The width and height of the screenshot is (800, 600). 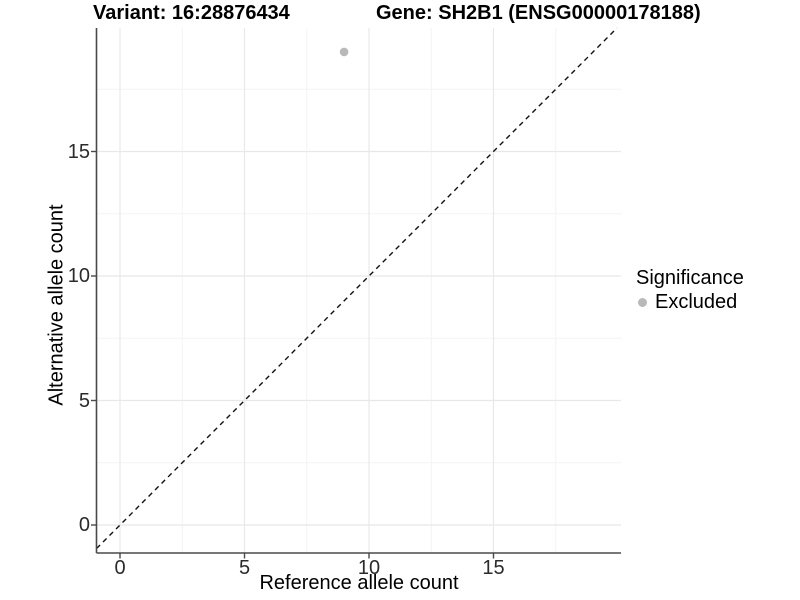 What do you see at coordinates (244, 568) in the screenshot?
I see `x-tick-label-5: 5` at bounding box center [244, 568].